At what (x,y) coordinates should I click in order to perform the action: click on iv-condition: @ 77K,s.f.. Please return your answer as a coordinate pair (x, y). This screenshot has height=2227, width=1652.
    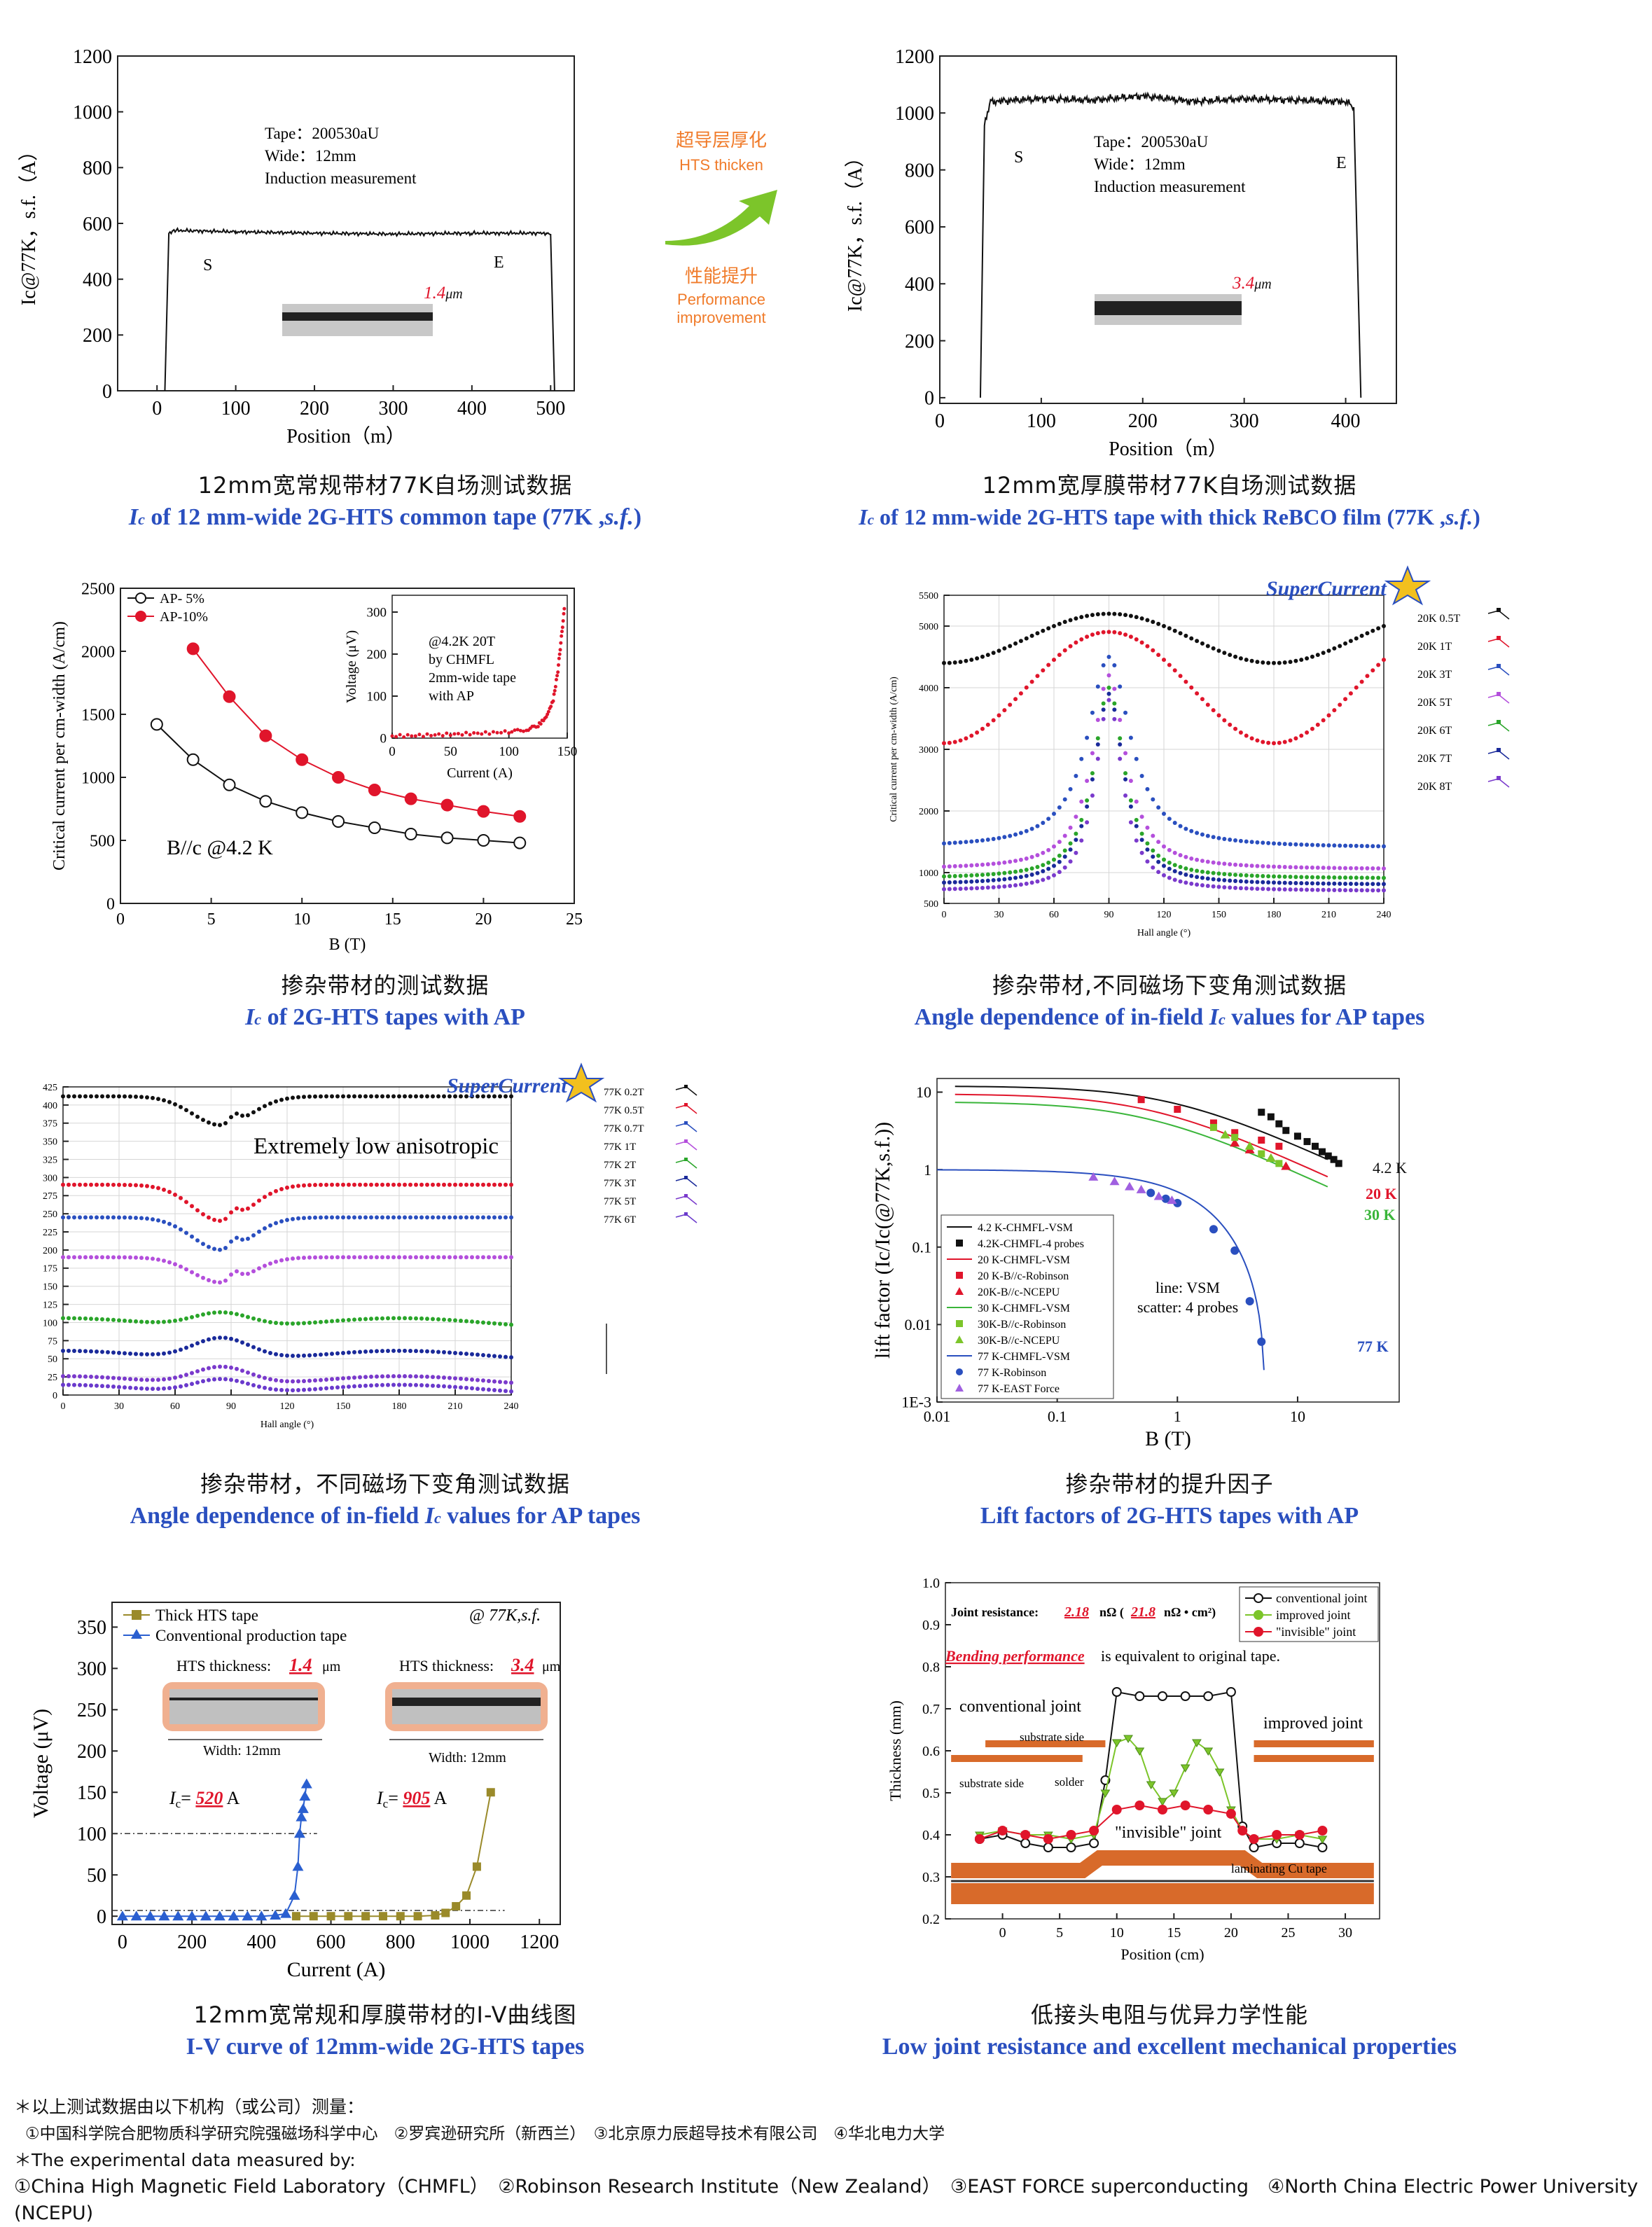
    Looking at the image, I should click on (505, 1616).